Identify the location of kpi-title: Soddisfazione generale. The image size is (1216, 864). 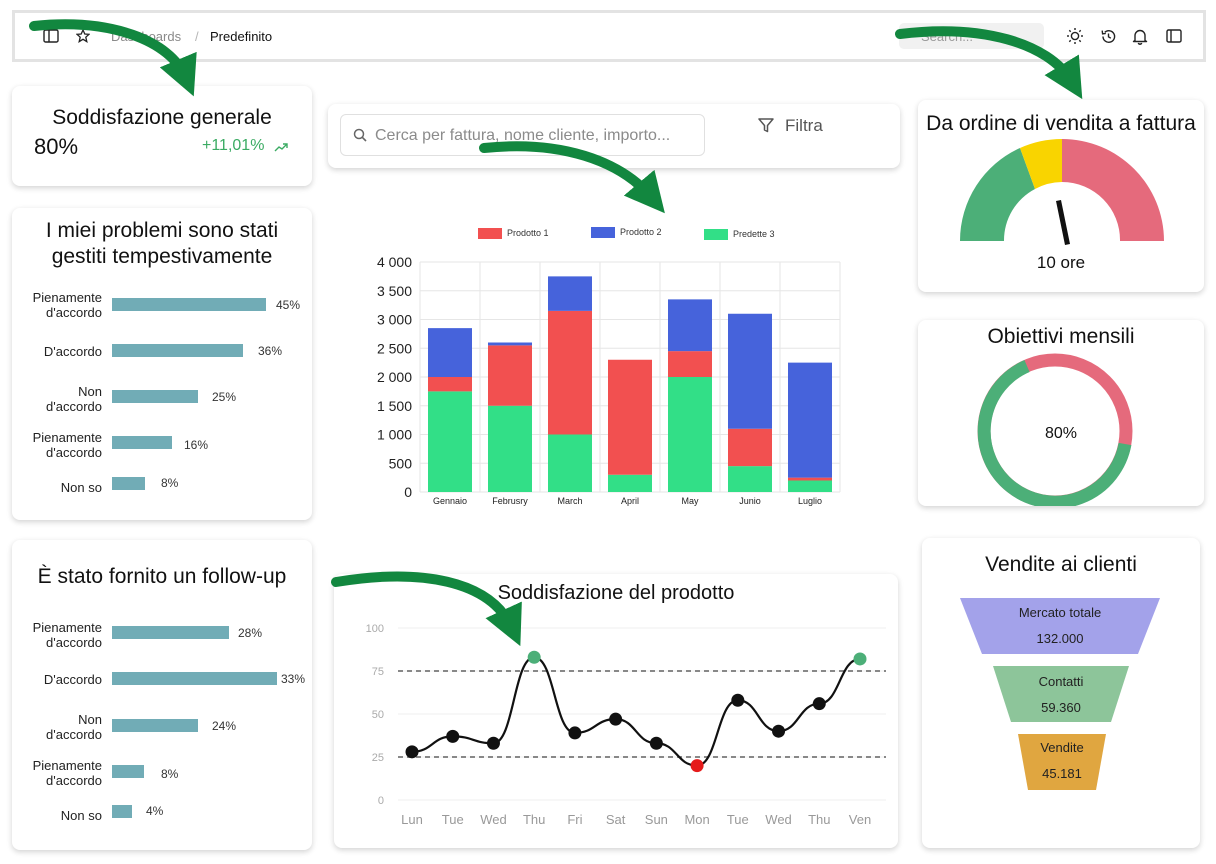
(162, 117).